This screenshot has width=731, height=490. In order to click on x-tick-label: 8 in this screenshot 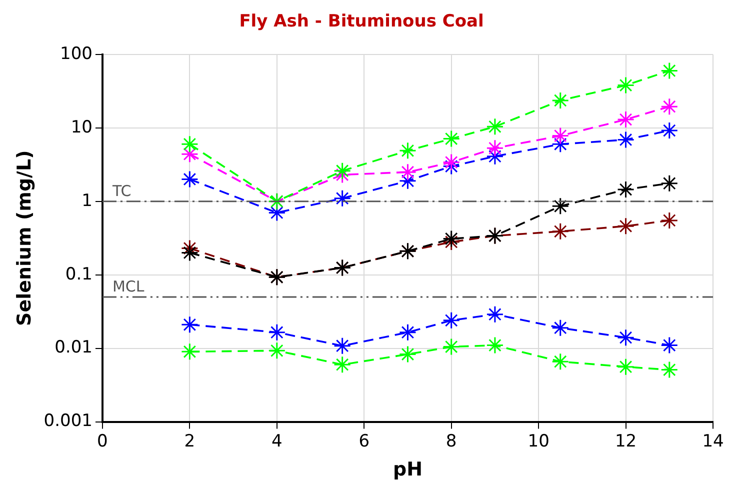, I will do `click(451, 441)`.